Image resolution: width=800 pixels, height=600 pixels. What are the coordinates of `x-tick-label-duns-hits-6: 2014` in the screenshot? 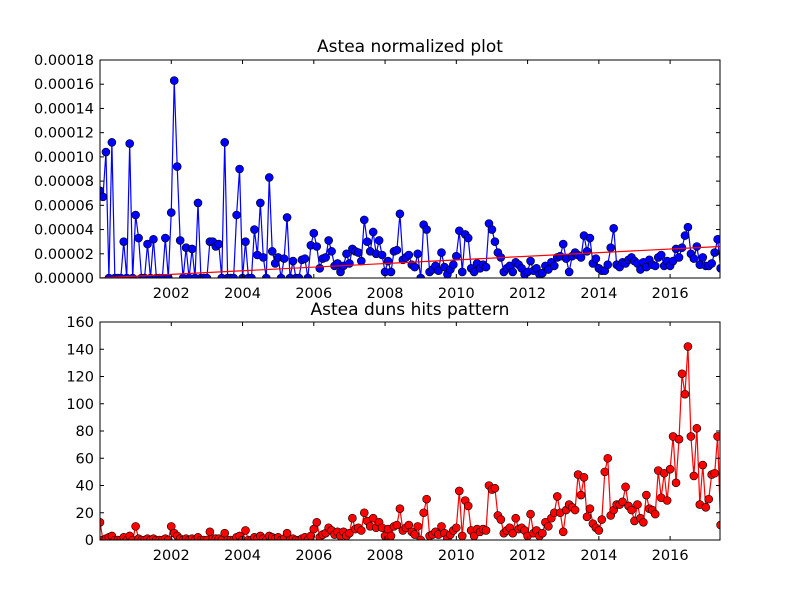 It's located at (598, 556).